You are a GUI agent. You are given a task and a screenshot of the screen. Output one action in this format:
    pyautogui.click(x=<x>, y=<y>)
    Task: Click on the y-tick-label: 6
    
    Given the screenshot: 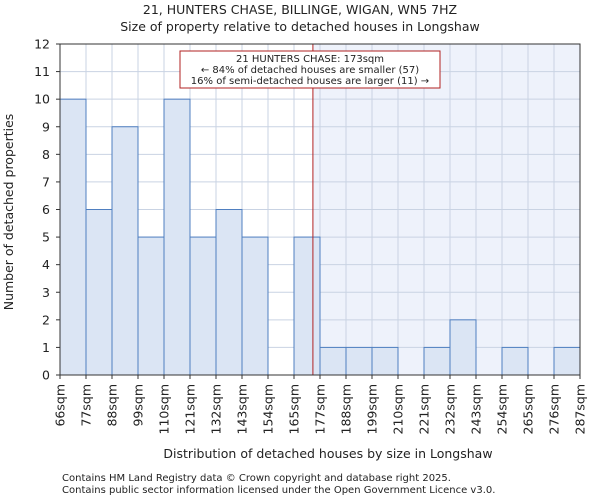 What is the action you would take?
    pyautogui.click(x=46, y=209)
    